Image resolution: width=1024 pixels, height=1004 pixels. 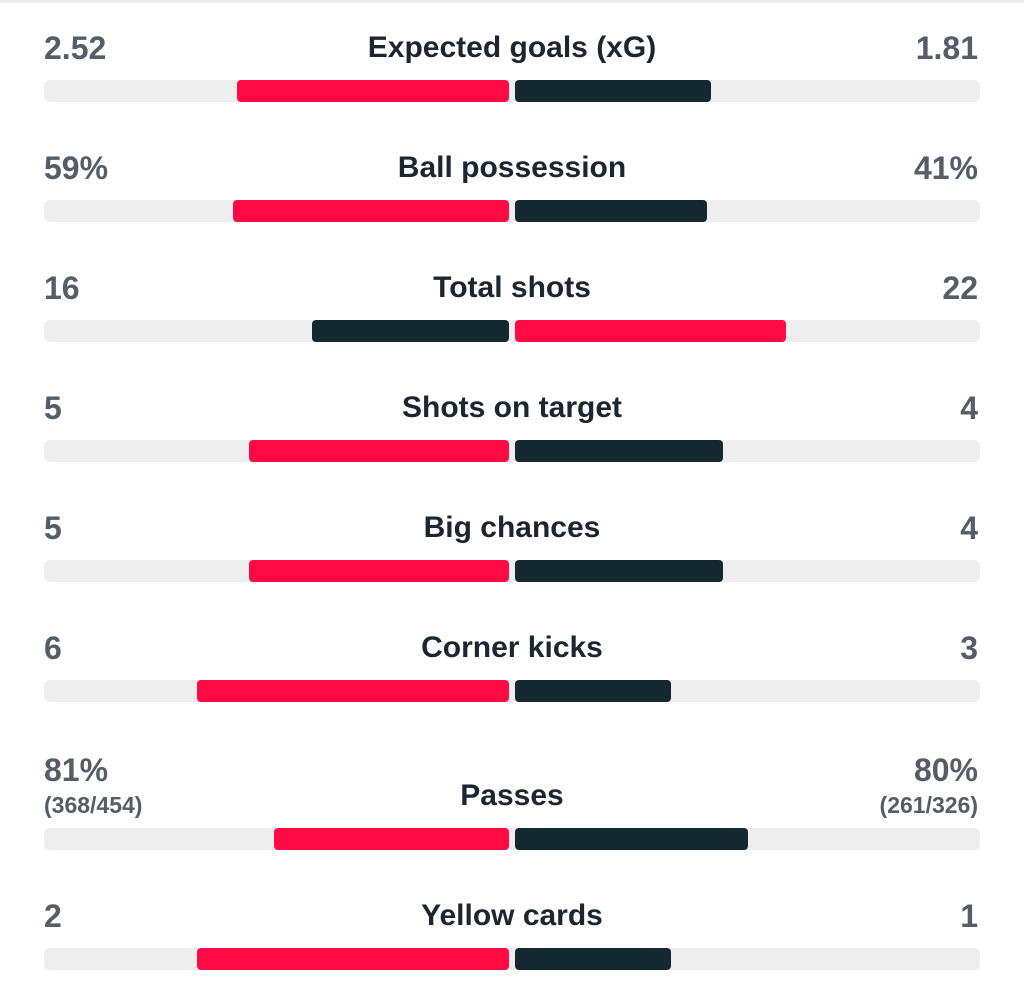 I want to click on stat-row-passes: 81% (368/454) Passes 80% (261/326), so click(x=512, y=813).